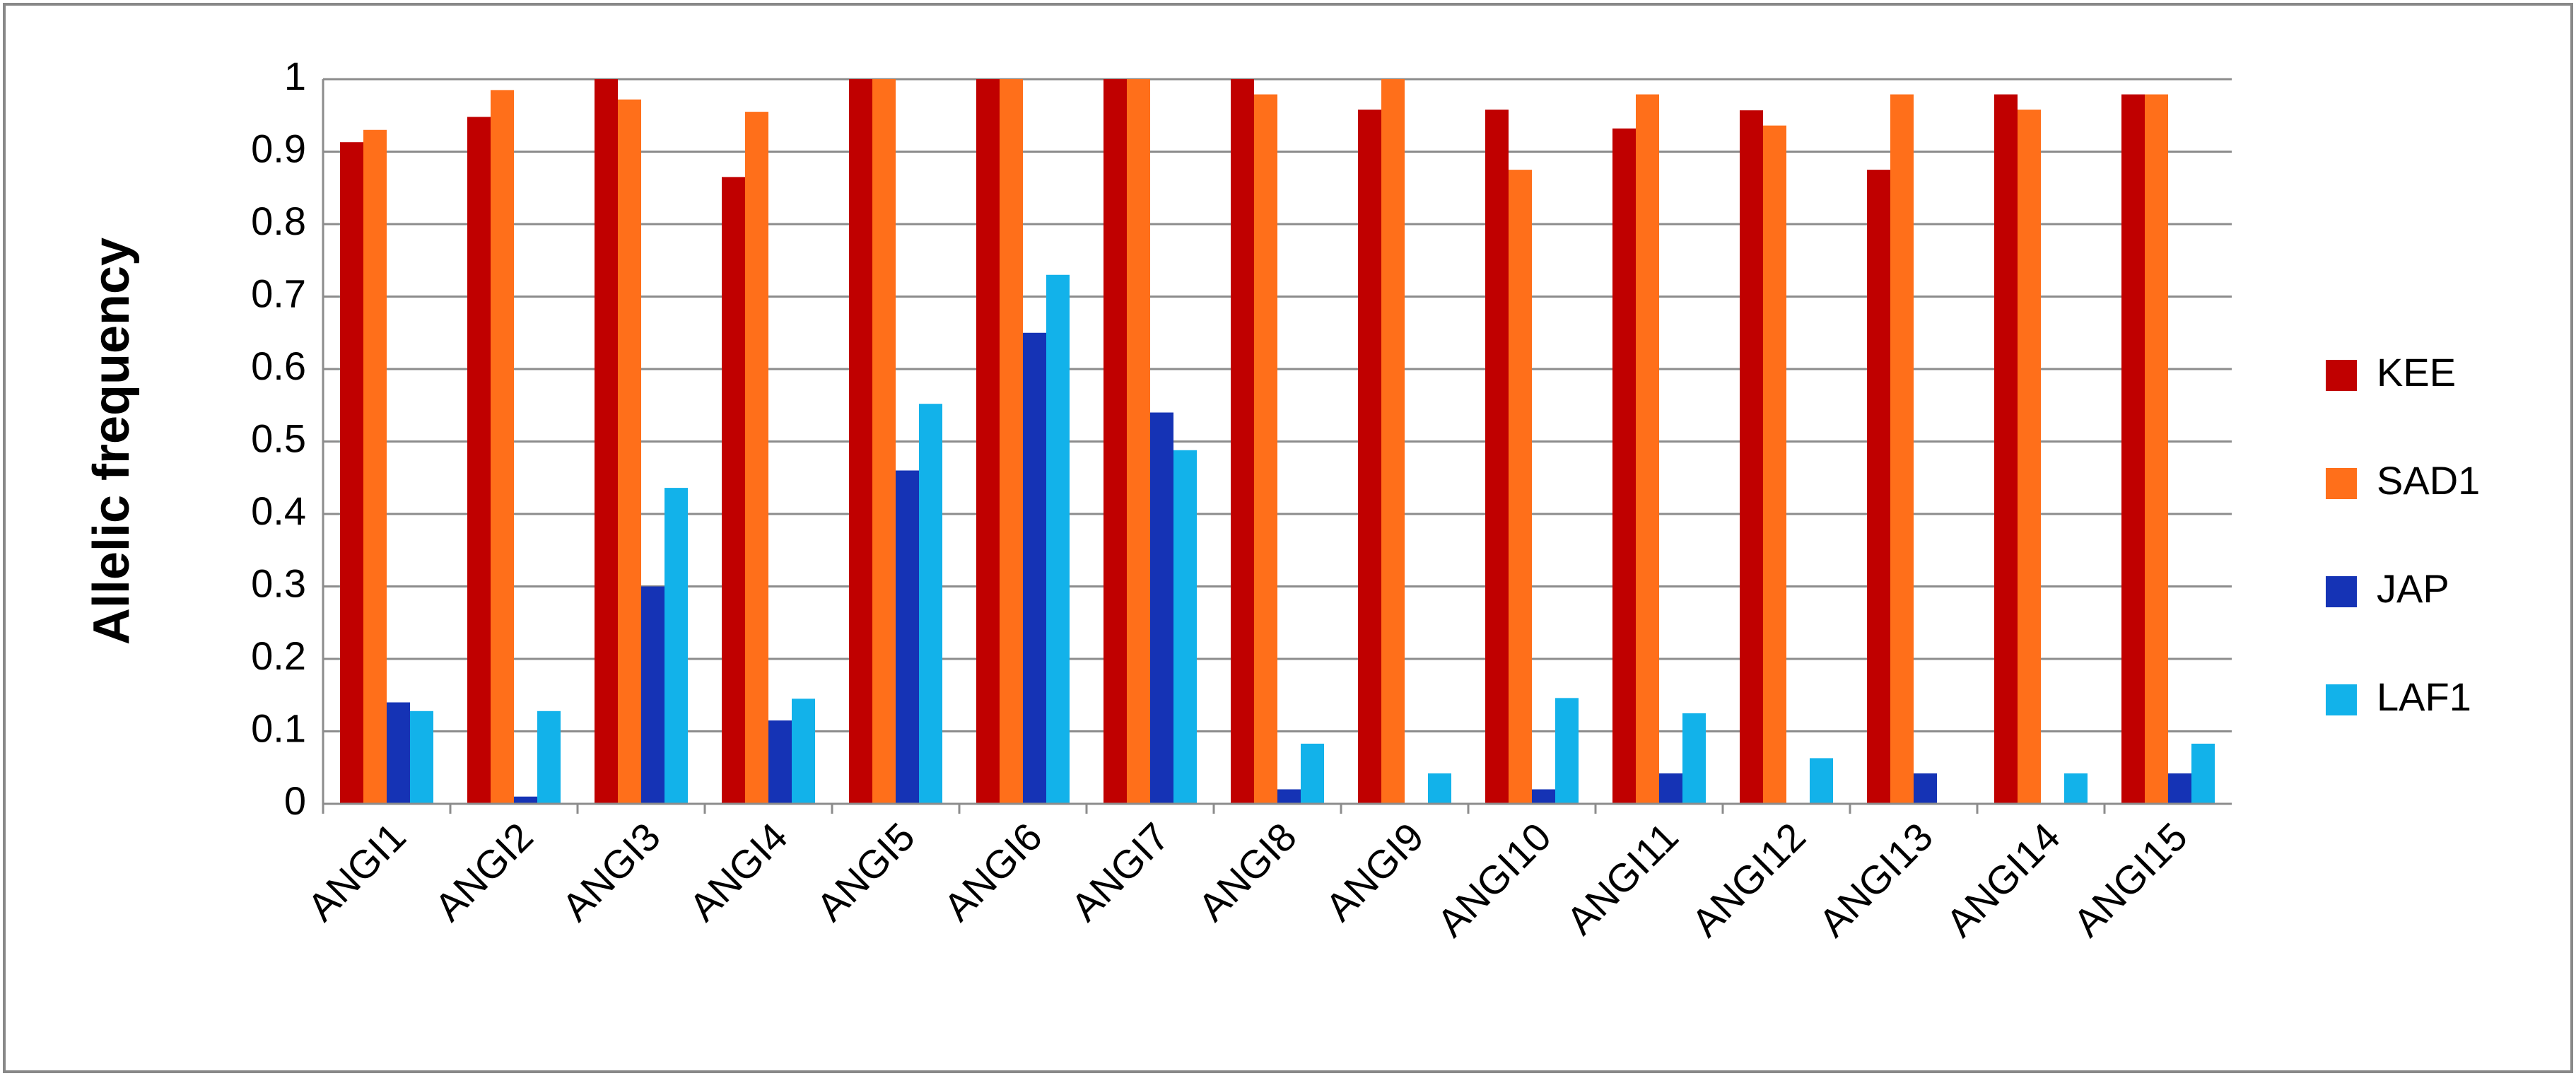 This screenshot has height=1076, width=2576. Describe the element at coordinates (279, 655) in the screenshot. I see `y-tick-label: 0.2` at that location.